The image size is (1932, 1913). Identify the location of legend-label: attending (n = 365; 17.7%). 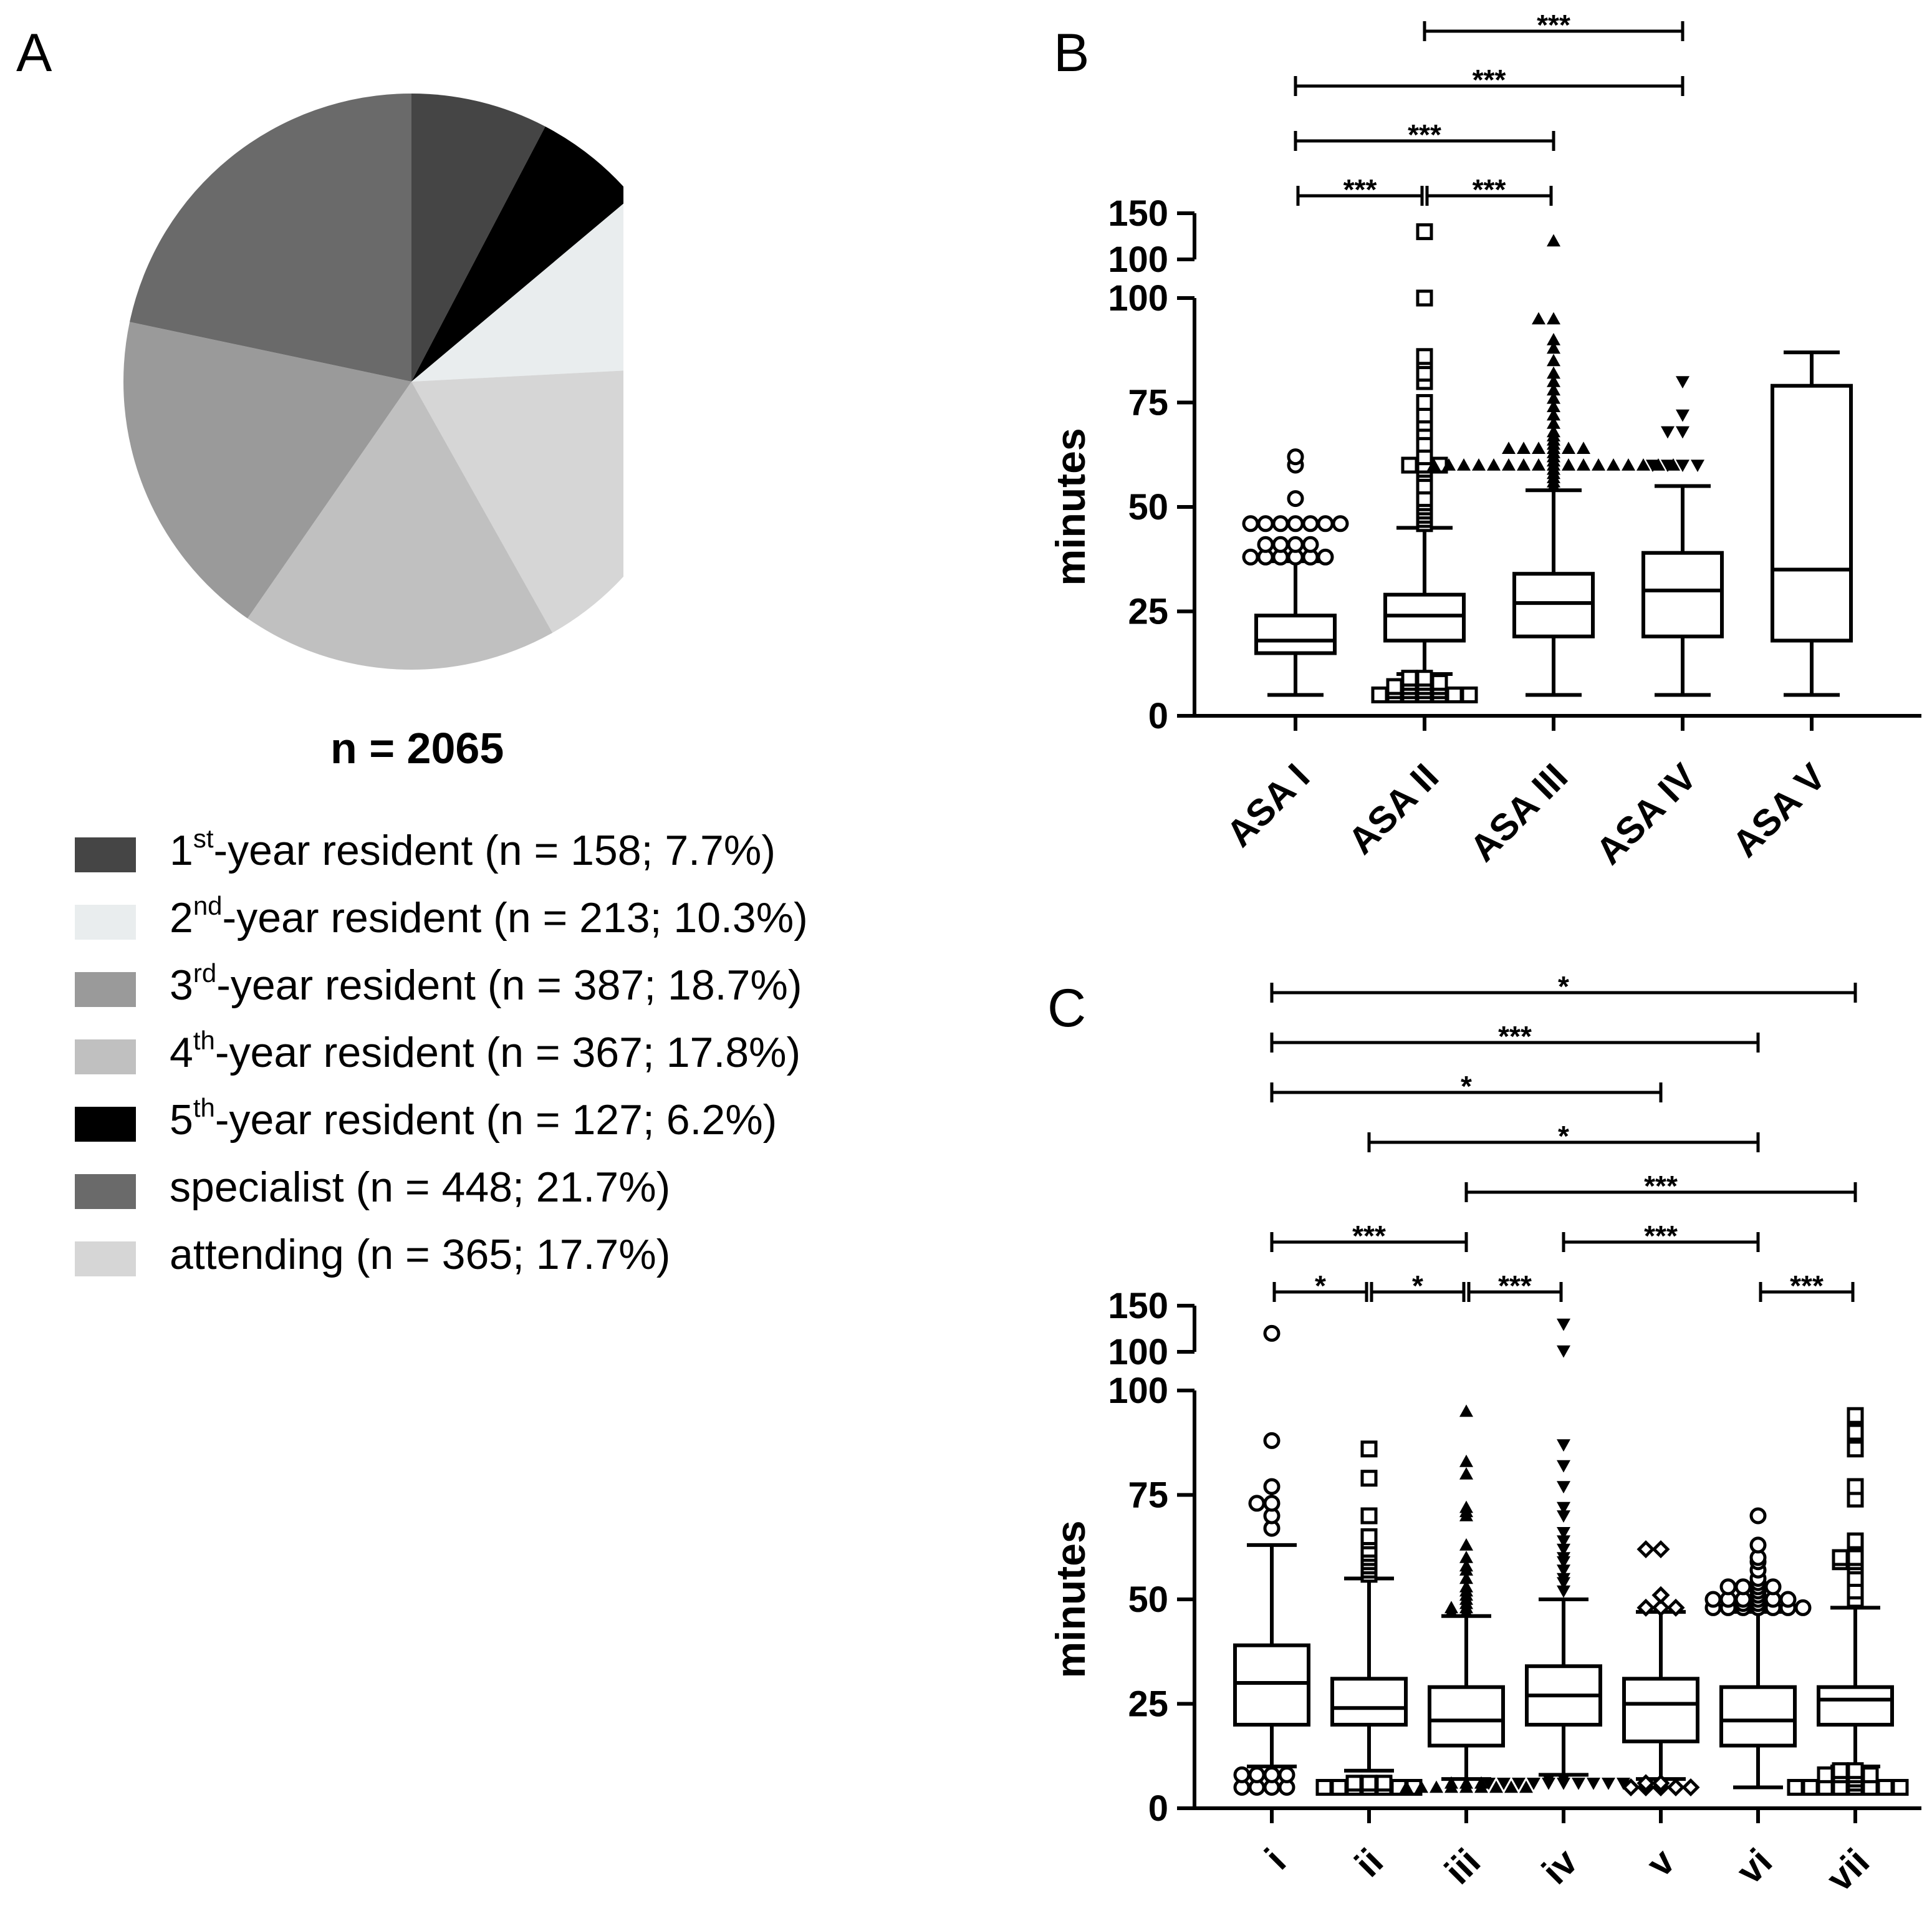
(420, 1254).